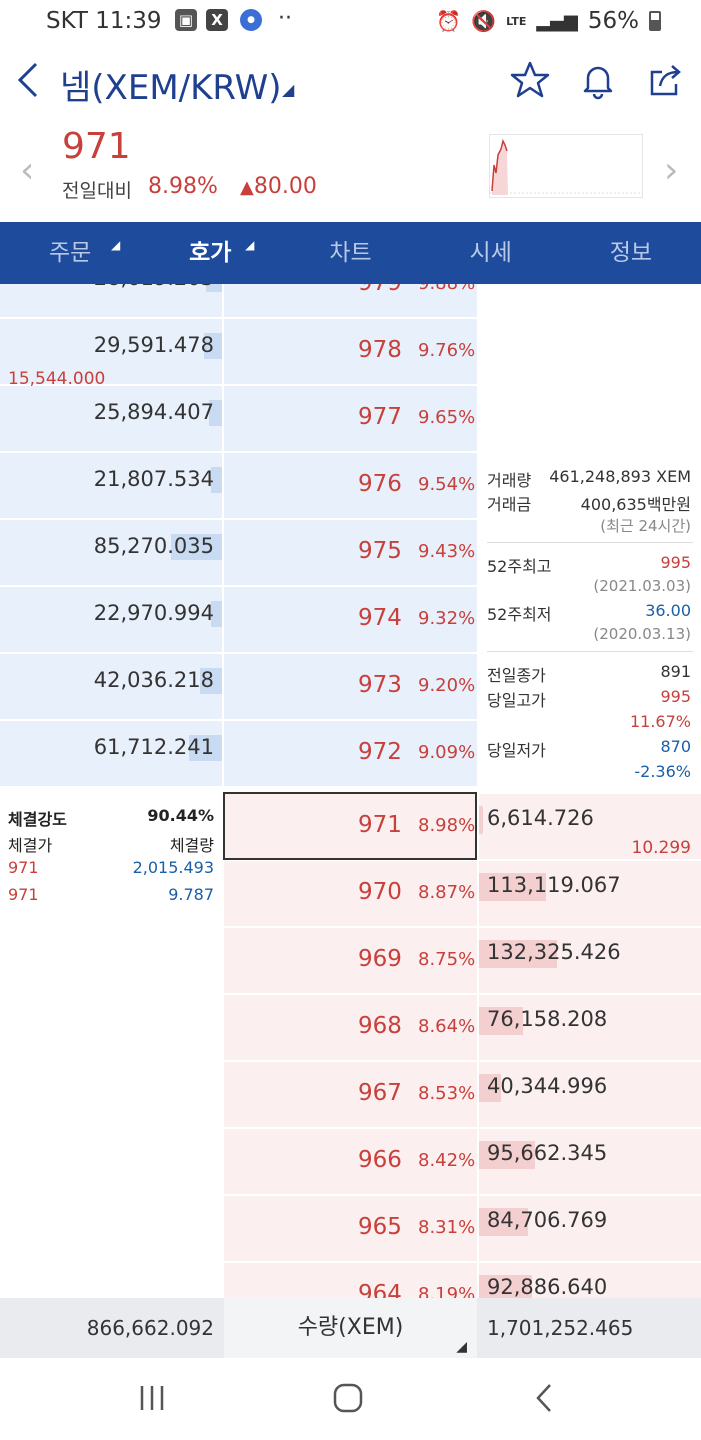  Describe the element at coordinates (210, 253) in the screenshot. I see `tab-orderbook: 호가 ◢` at that location.